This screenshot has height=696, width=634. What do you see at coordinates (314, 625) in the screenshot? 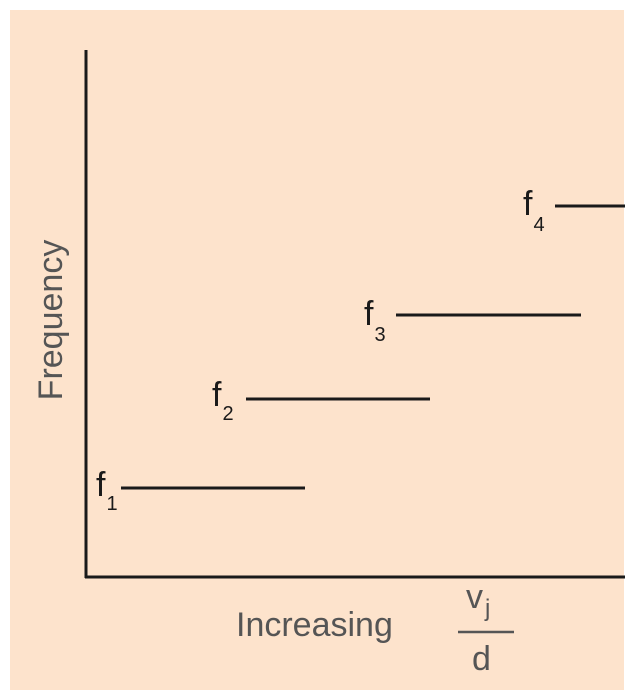
I see `x-axis-label-word: Increasing` at bounding box center [314, 625].